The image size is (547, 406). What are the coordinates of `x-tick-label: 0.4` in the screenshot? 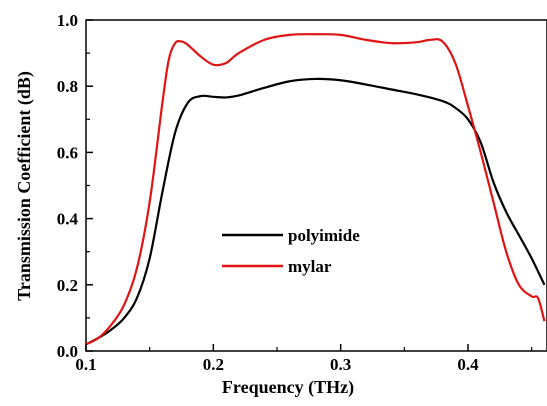 It's located at (468, 364).